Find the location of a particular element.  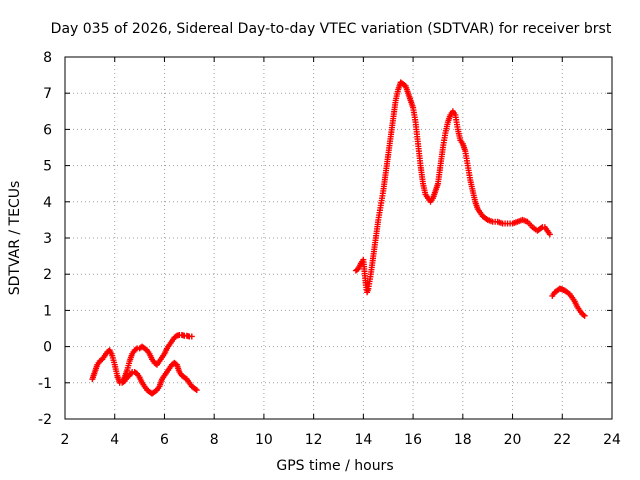

y-tick-label: -2 is located at coordinates (45, 420).